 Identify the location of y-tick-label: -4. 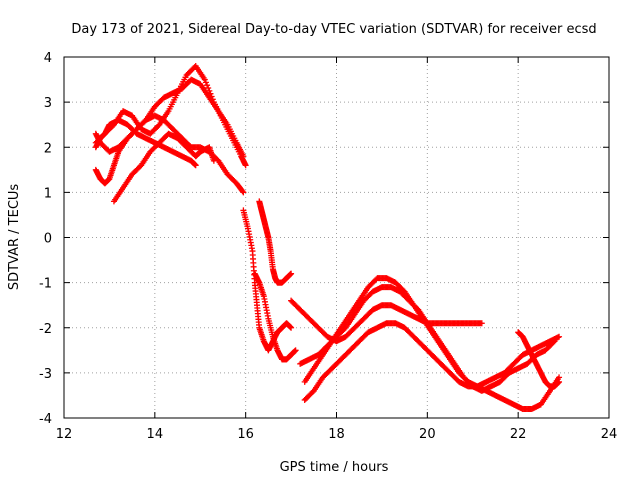
(45, 419).